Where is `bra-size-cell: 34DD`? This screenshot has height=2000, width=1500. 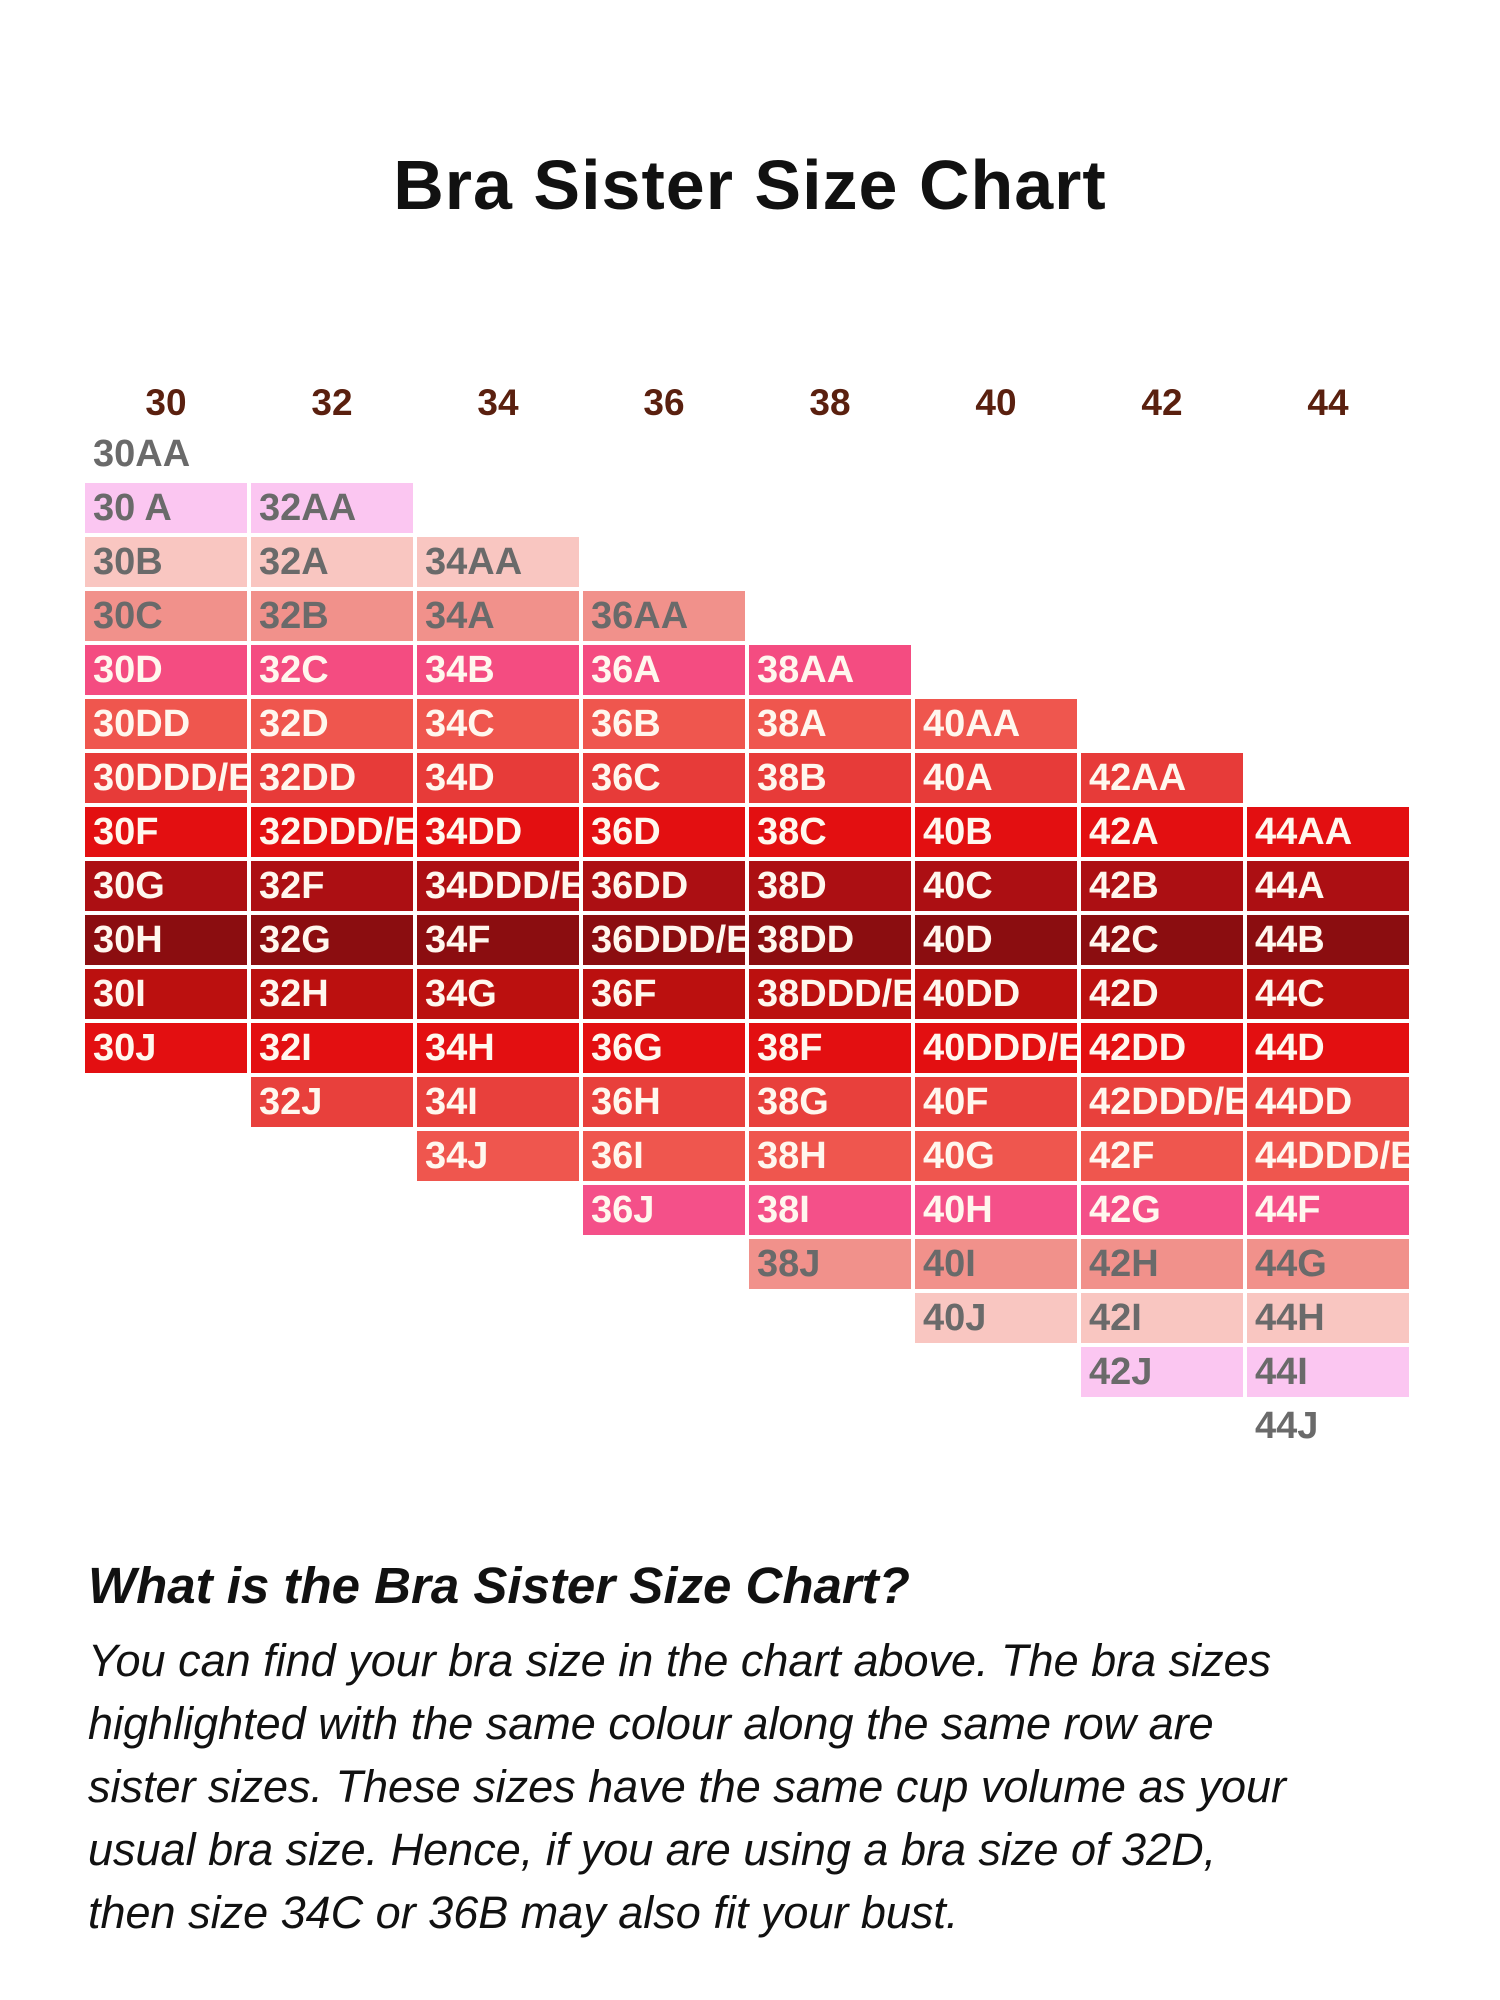
bra-size-cell: 34DD is located at coordinates (498, 832).